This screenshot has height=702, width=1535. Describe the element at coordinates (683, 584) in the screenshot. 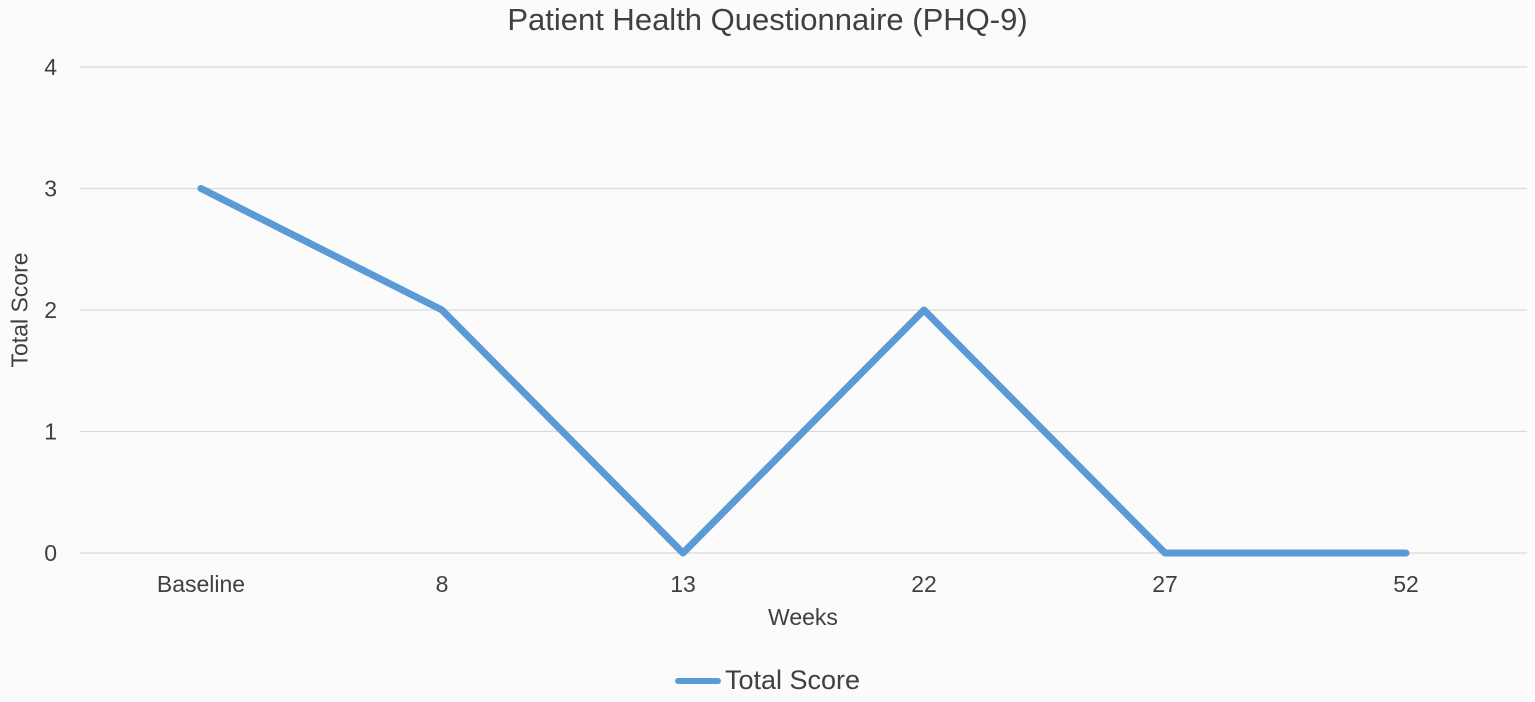

I see `x-tick-label: 13` at that location.